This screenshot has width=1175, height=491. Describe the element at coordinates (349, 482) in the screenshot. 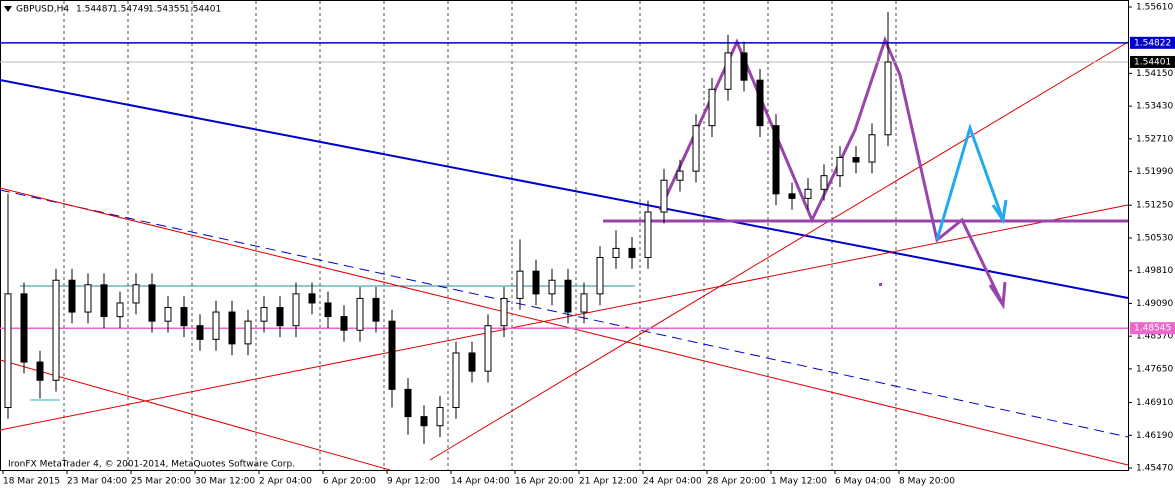

I see `time-label: 6 Apr 20:00` at that location.